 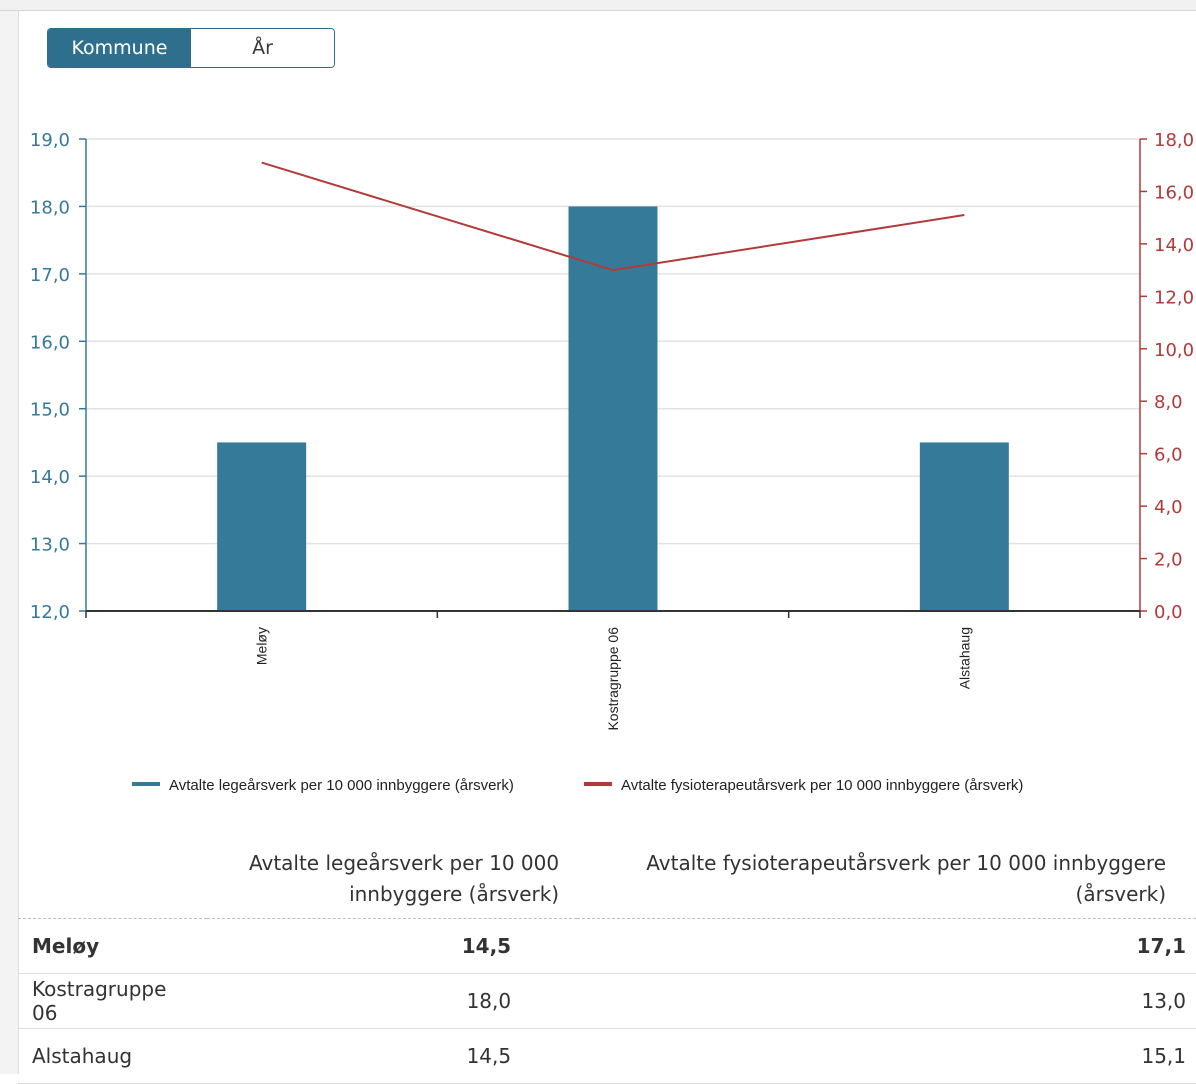 I want to click on row-fysio-value: 17,1, so click(x=886, y=946).